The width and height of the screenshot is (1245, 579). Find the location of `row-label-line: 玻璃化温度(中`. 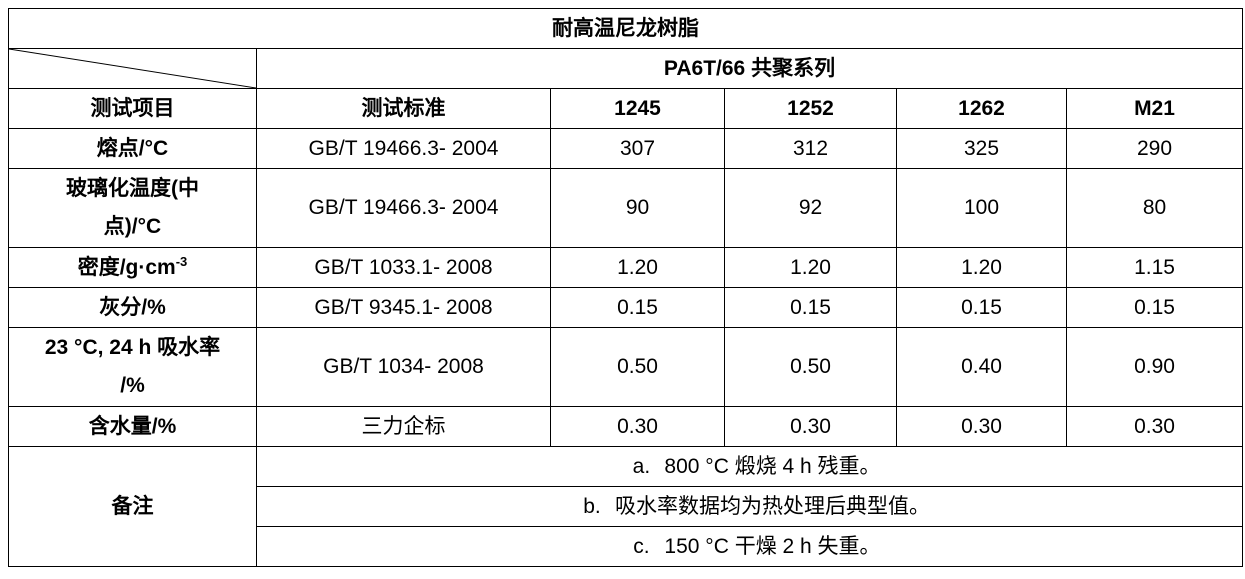

row-label-line: 玻璃化温度(中 is located at coordinates (132, 188).